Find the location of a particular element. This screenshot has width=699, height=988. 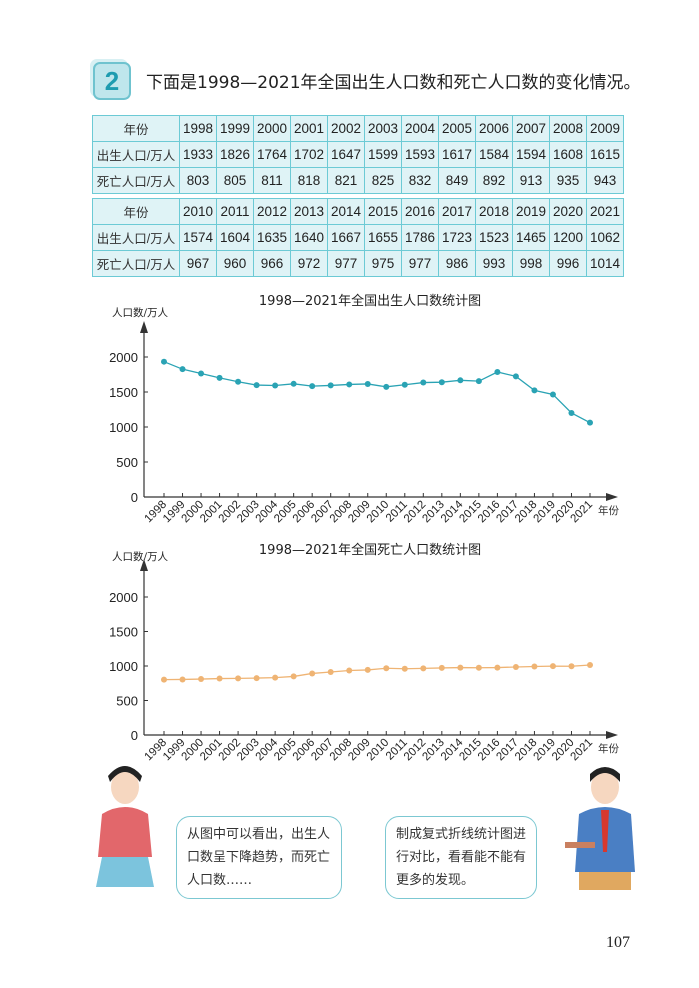

table-cell: 1594 is located at coordinates (531, 154).